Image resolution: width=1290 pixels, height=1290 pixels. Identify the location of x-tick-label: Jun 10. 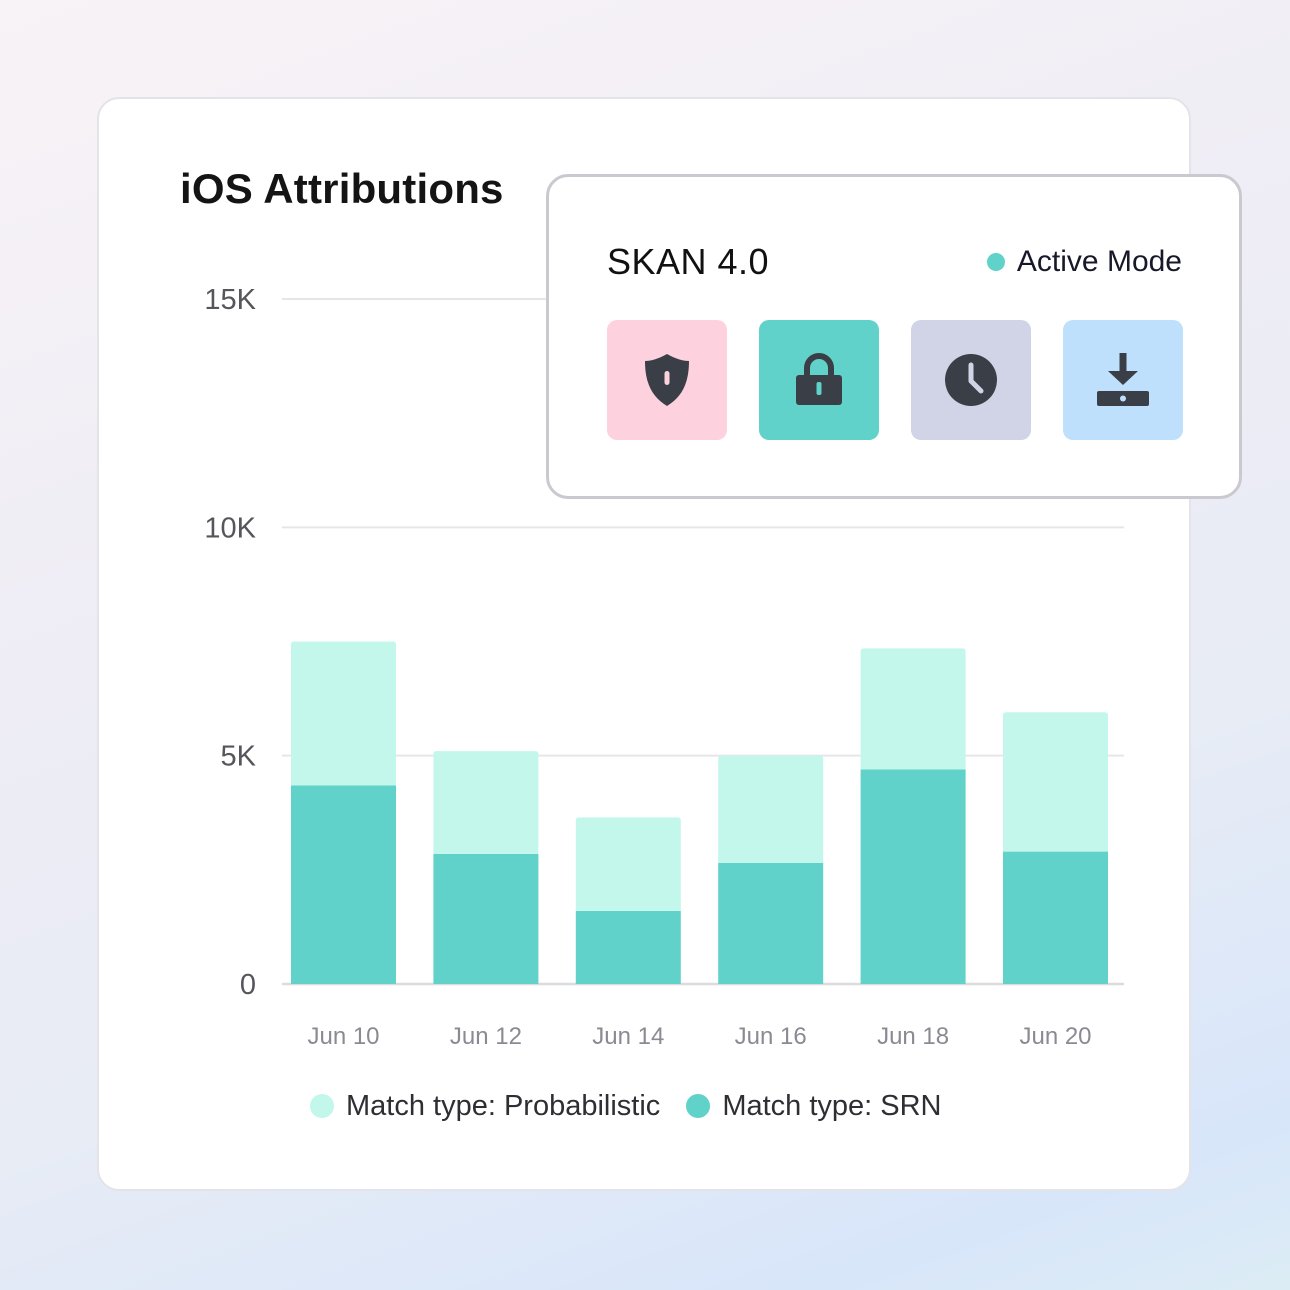
(343, 1036).